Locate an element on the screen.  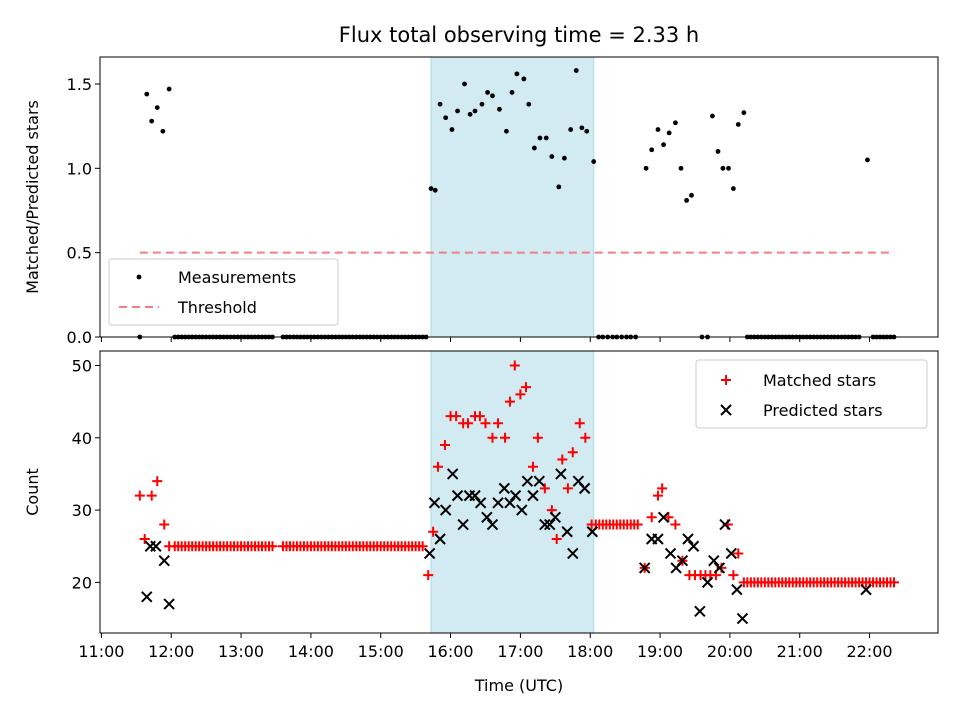
y-tick-label: 0.0 is located at coordinates (79, 337).